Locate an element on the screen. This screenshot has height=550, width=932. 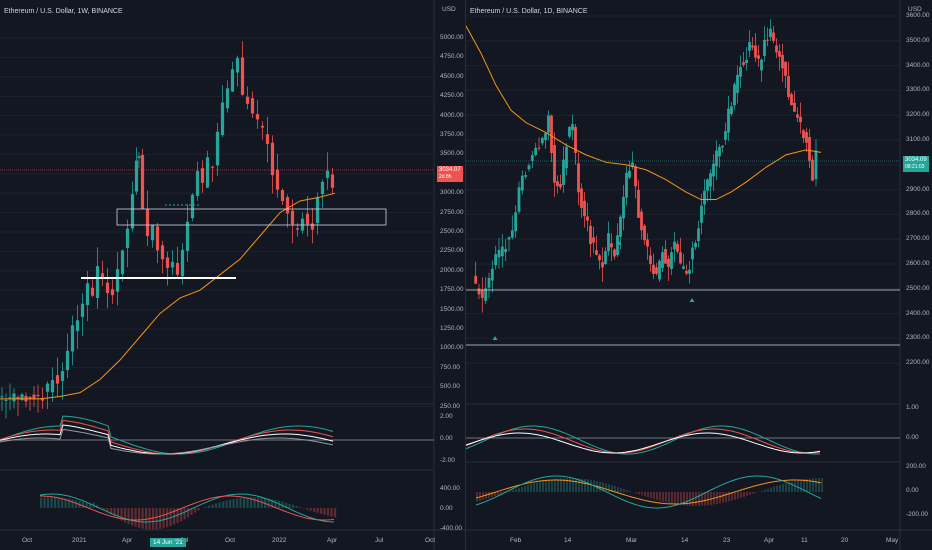
weekly-time-label: 2021 is located at coordinates (79, 540).